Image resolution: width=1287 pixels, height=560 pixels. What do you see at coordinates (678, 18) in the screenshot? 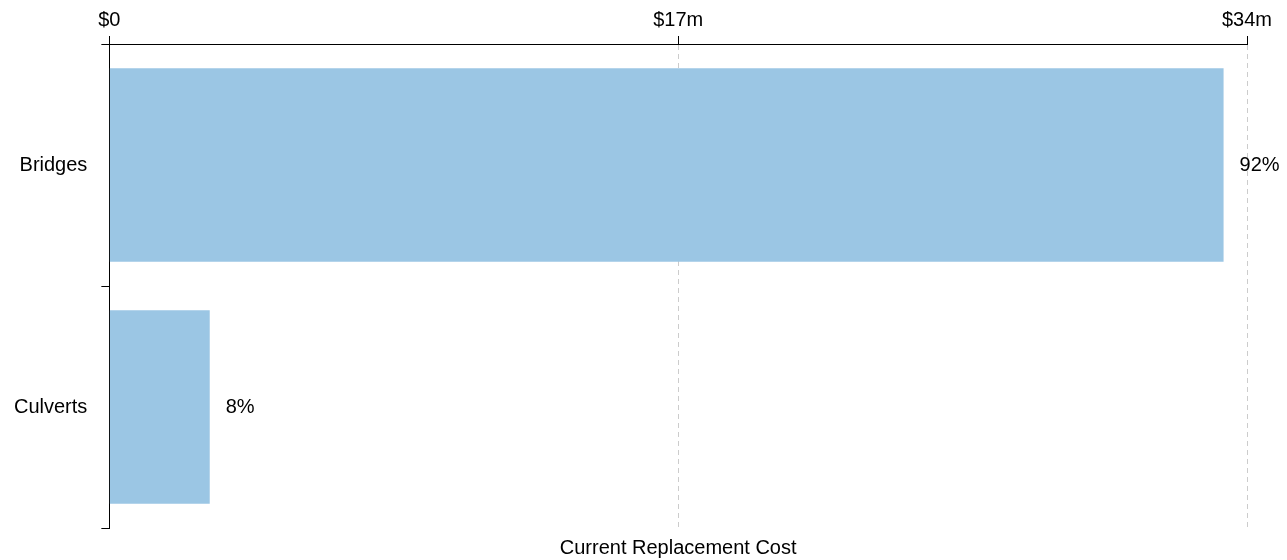
I see `x-tick-label: $17m` at bounding box center [678, 18].